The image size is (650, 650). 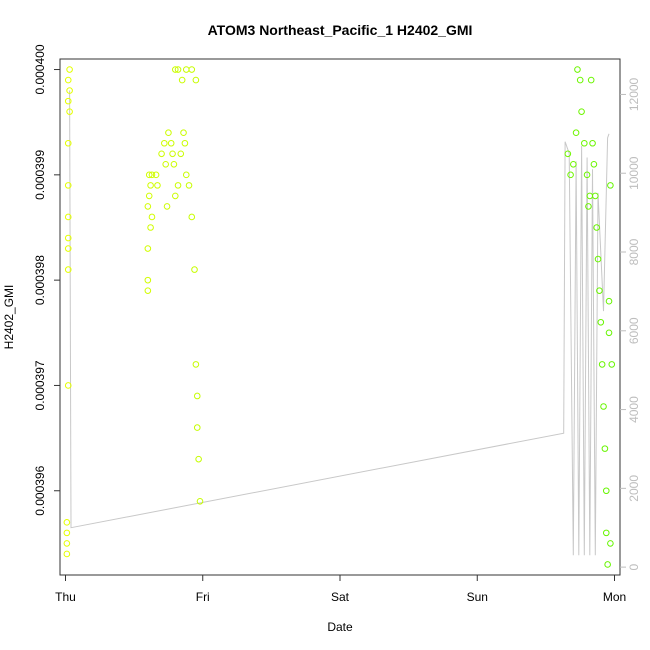 I want to click on x-tick-label: Mon, so click(x=614, y=597).